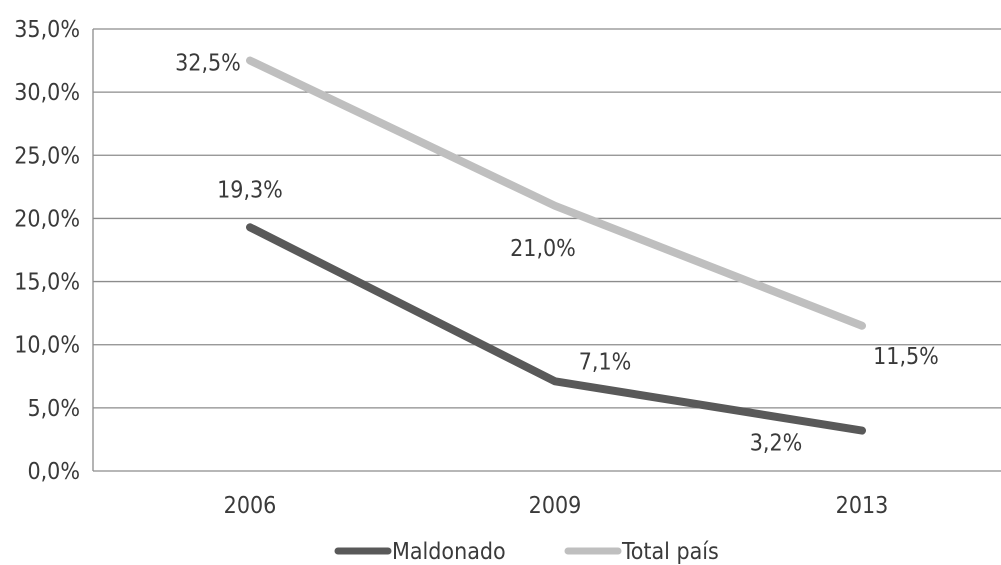  Describe the element at coordinates (543, 249) in the screenshot. I see `data-label: 21,0%` at that location.